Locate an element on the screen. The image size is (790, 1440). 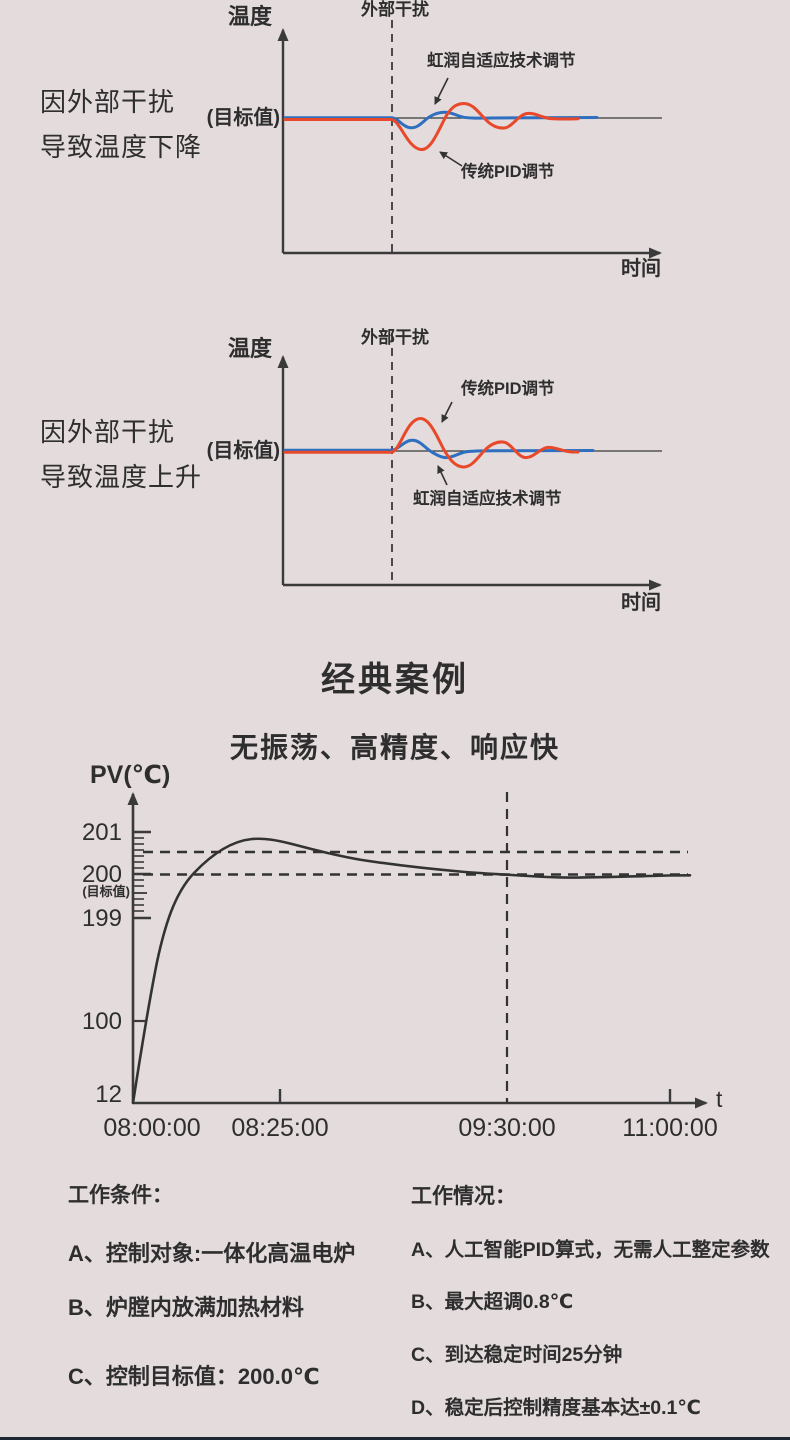
pv-tick-199: 199 is located at coordinates (101, 918).